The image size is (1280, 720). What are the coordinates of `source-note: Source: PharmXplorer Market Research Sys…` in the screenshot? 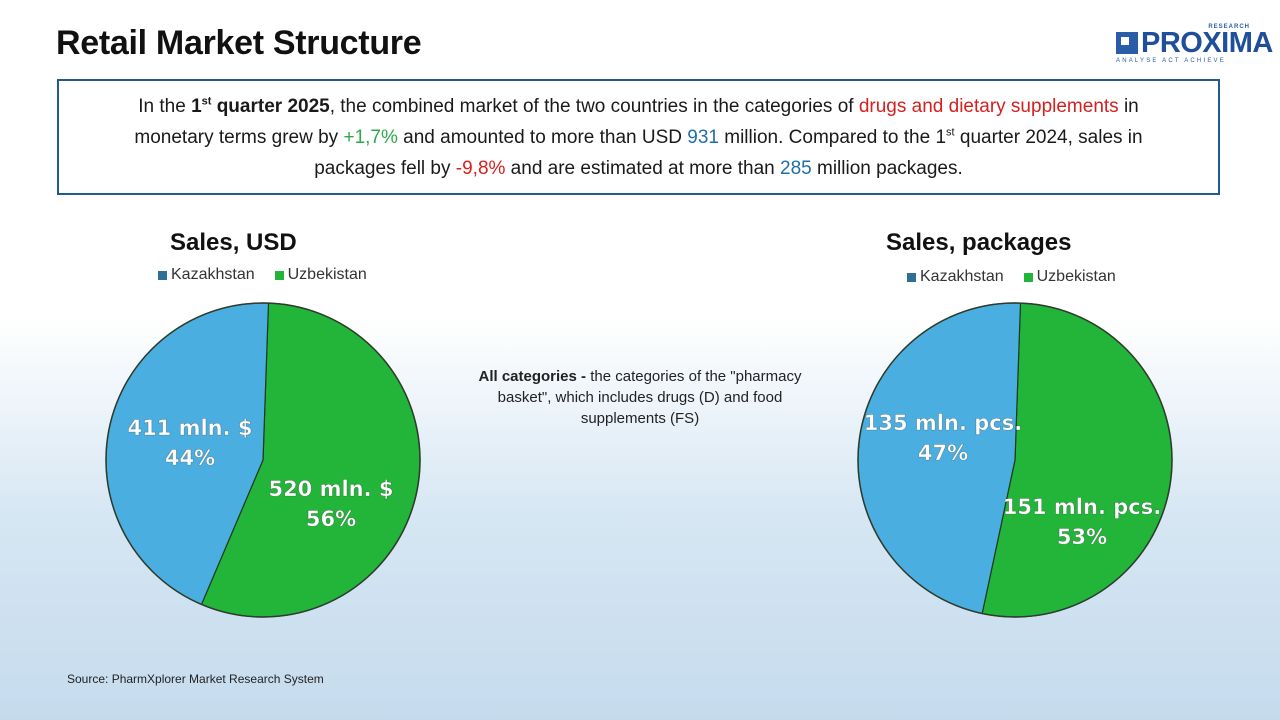 It's located at (195, 679).